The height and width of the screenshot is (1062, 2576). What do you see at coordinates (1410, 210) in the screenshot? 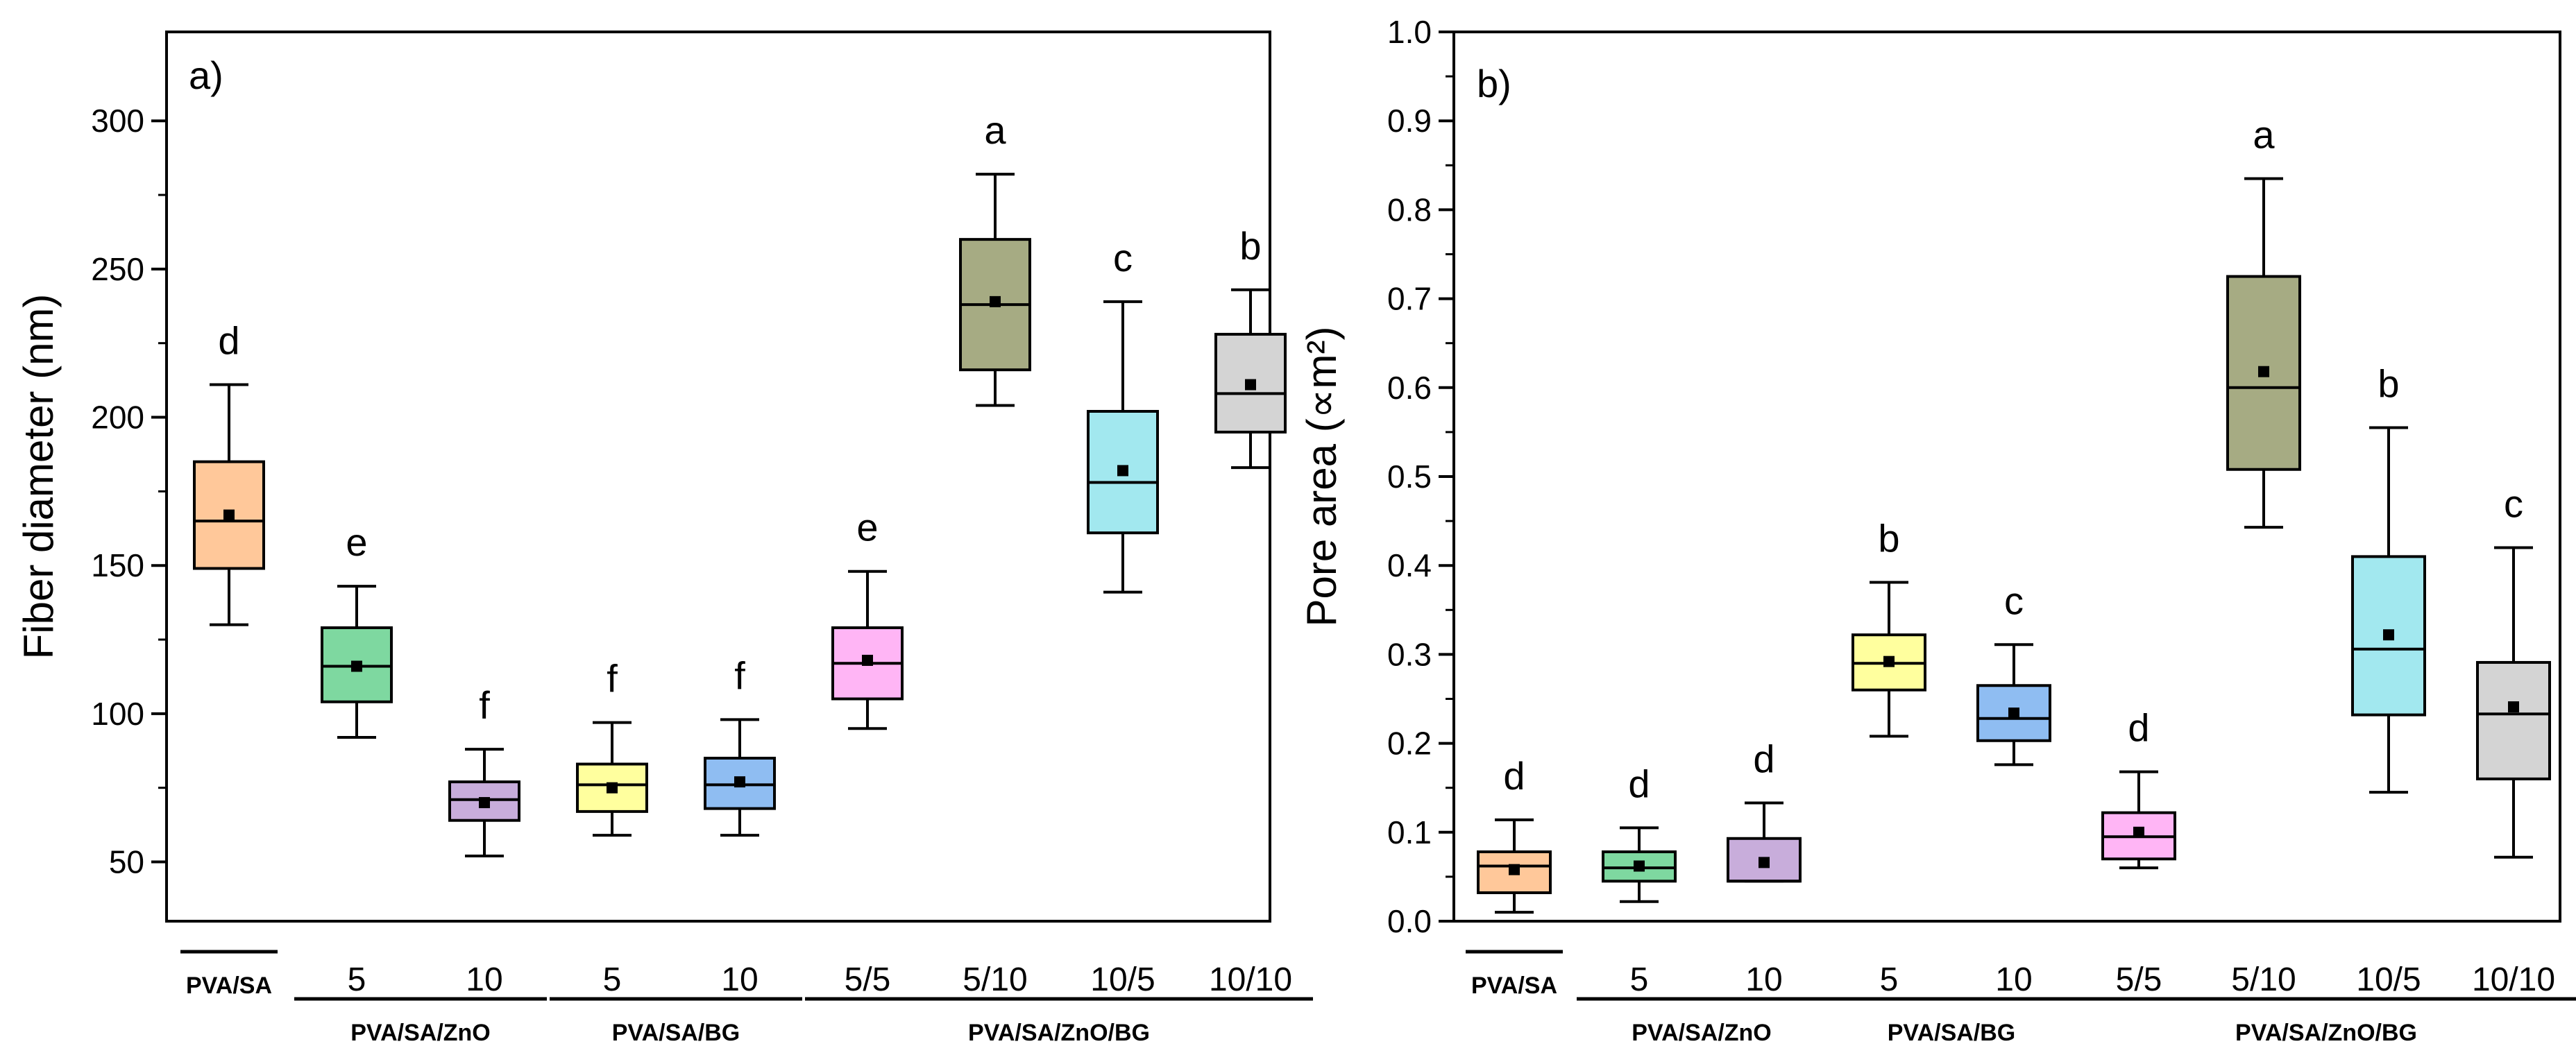
I see `y-tick-label: 0.8` at bounding box center [1410, 210].